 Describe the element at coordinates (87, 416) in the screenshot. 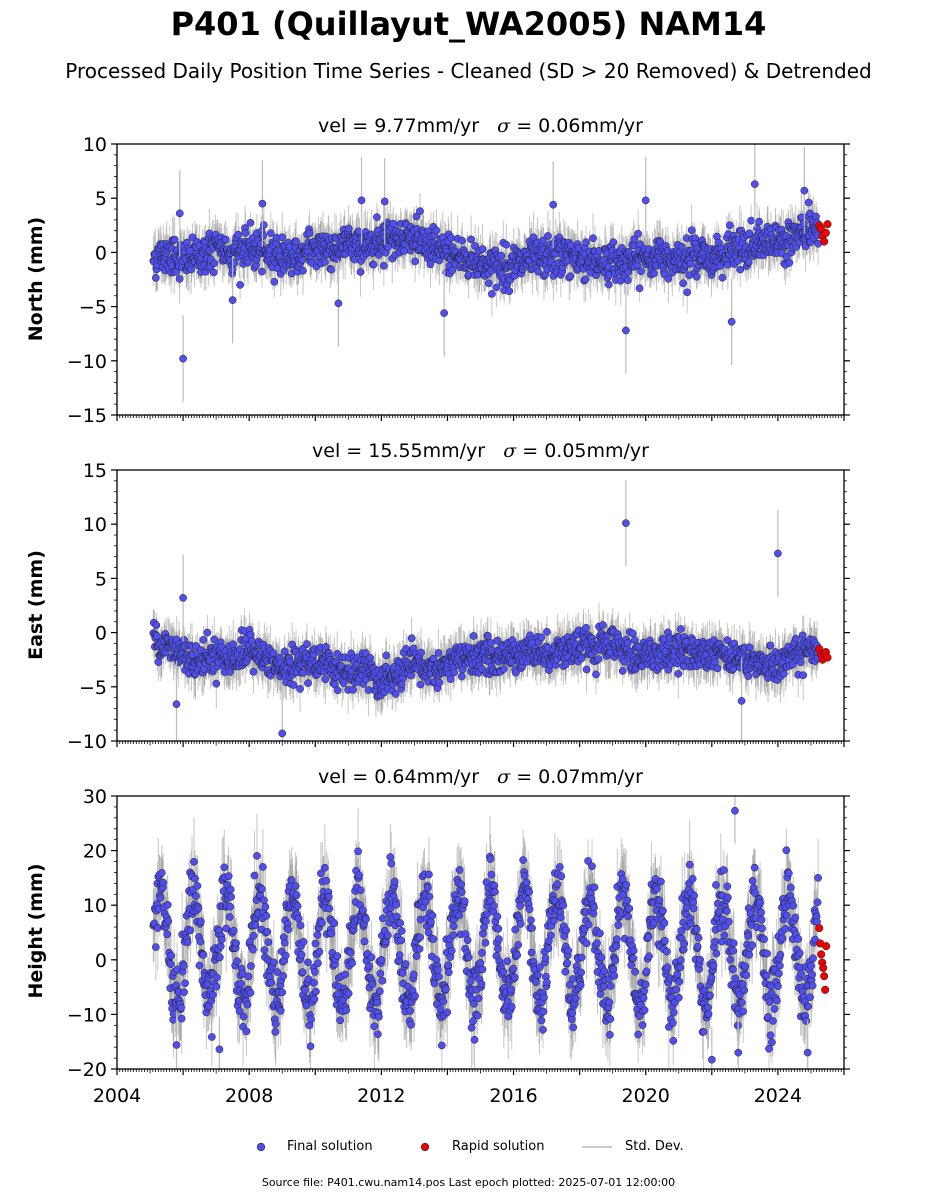

I see `y-tick-label: −15` at that location.